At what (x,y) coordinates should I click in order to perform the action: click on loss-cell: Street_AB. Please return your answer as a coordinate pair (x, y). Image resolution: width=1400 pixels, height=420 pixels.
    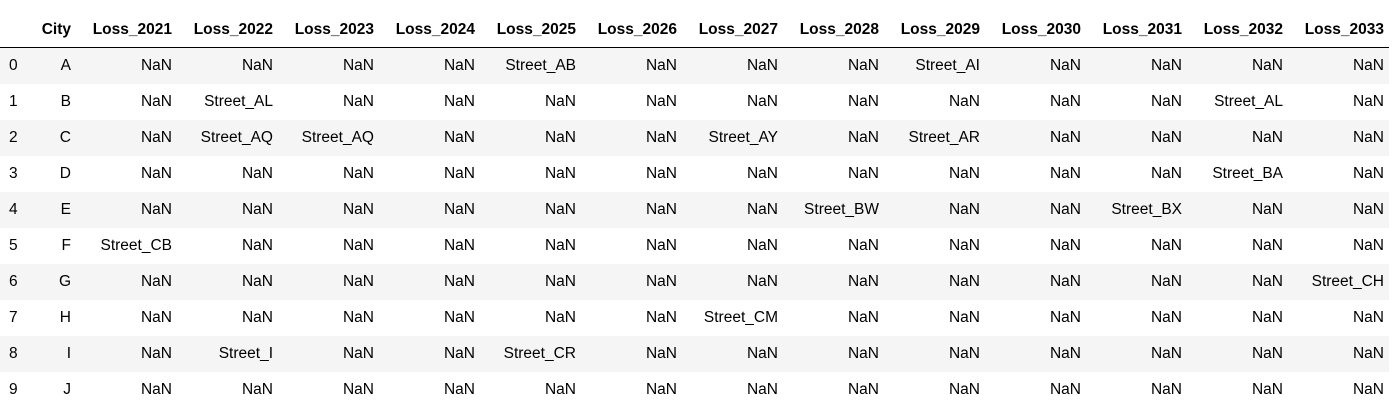
    Looking at the image, I should click on (540, 65).